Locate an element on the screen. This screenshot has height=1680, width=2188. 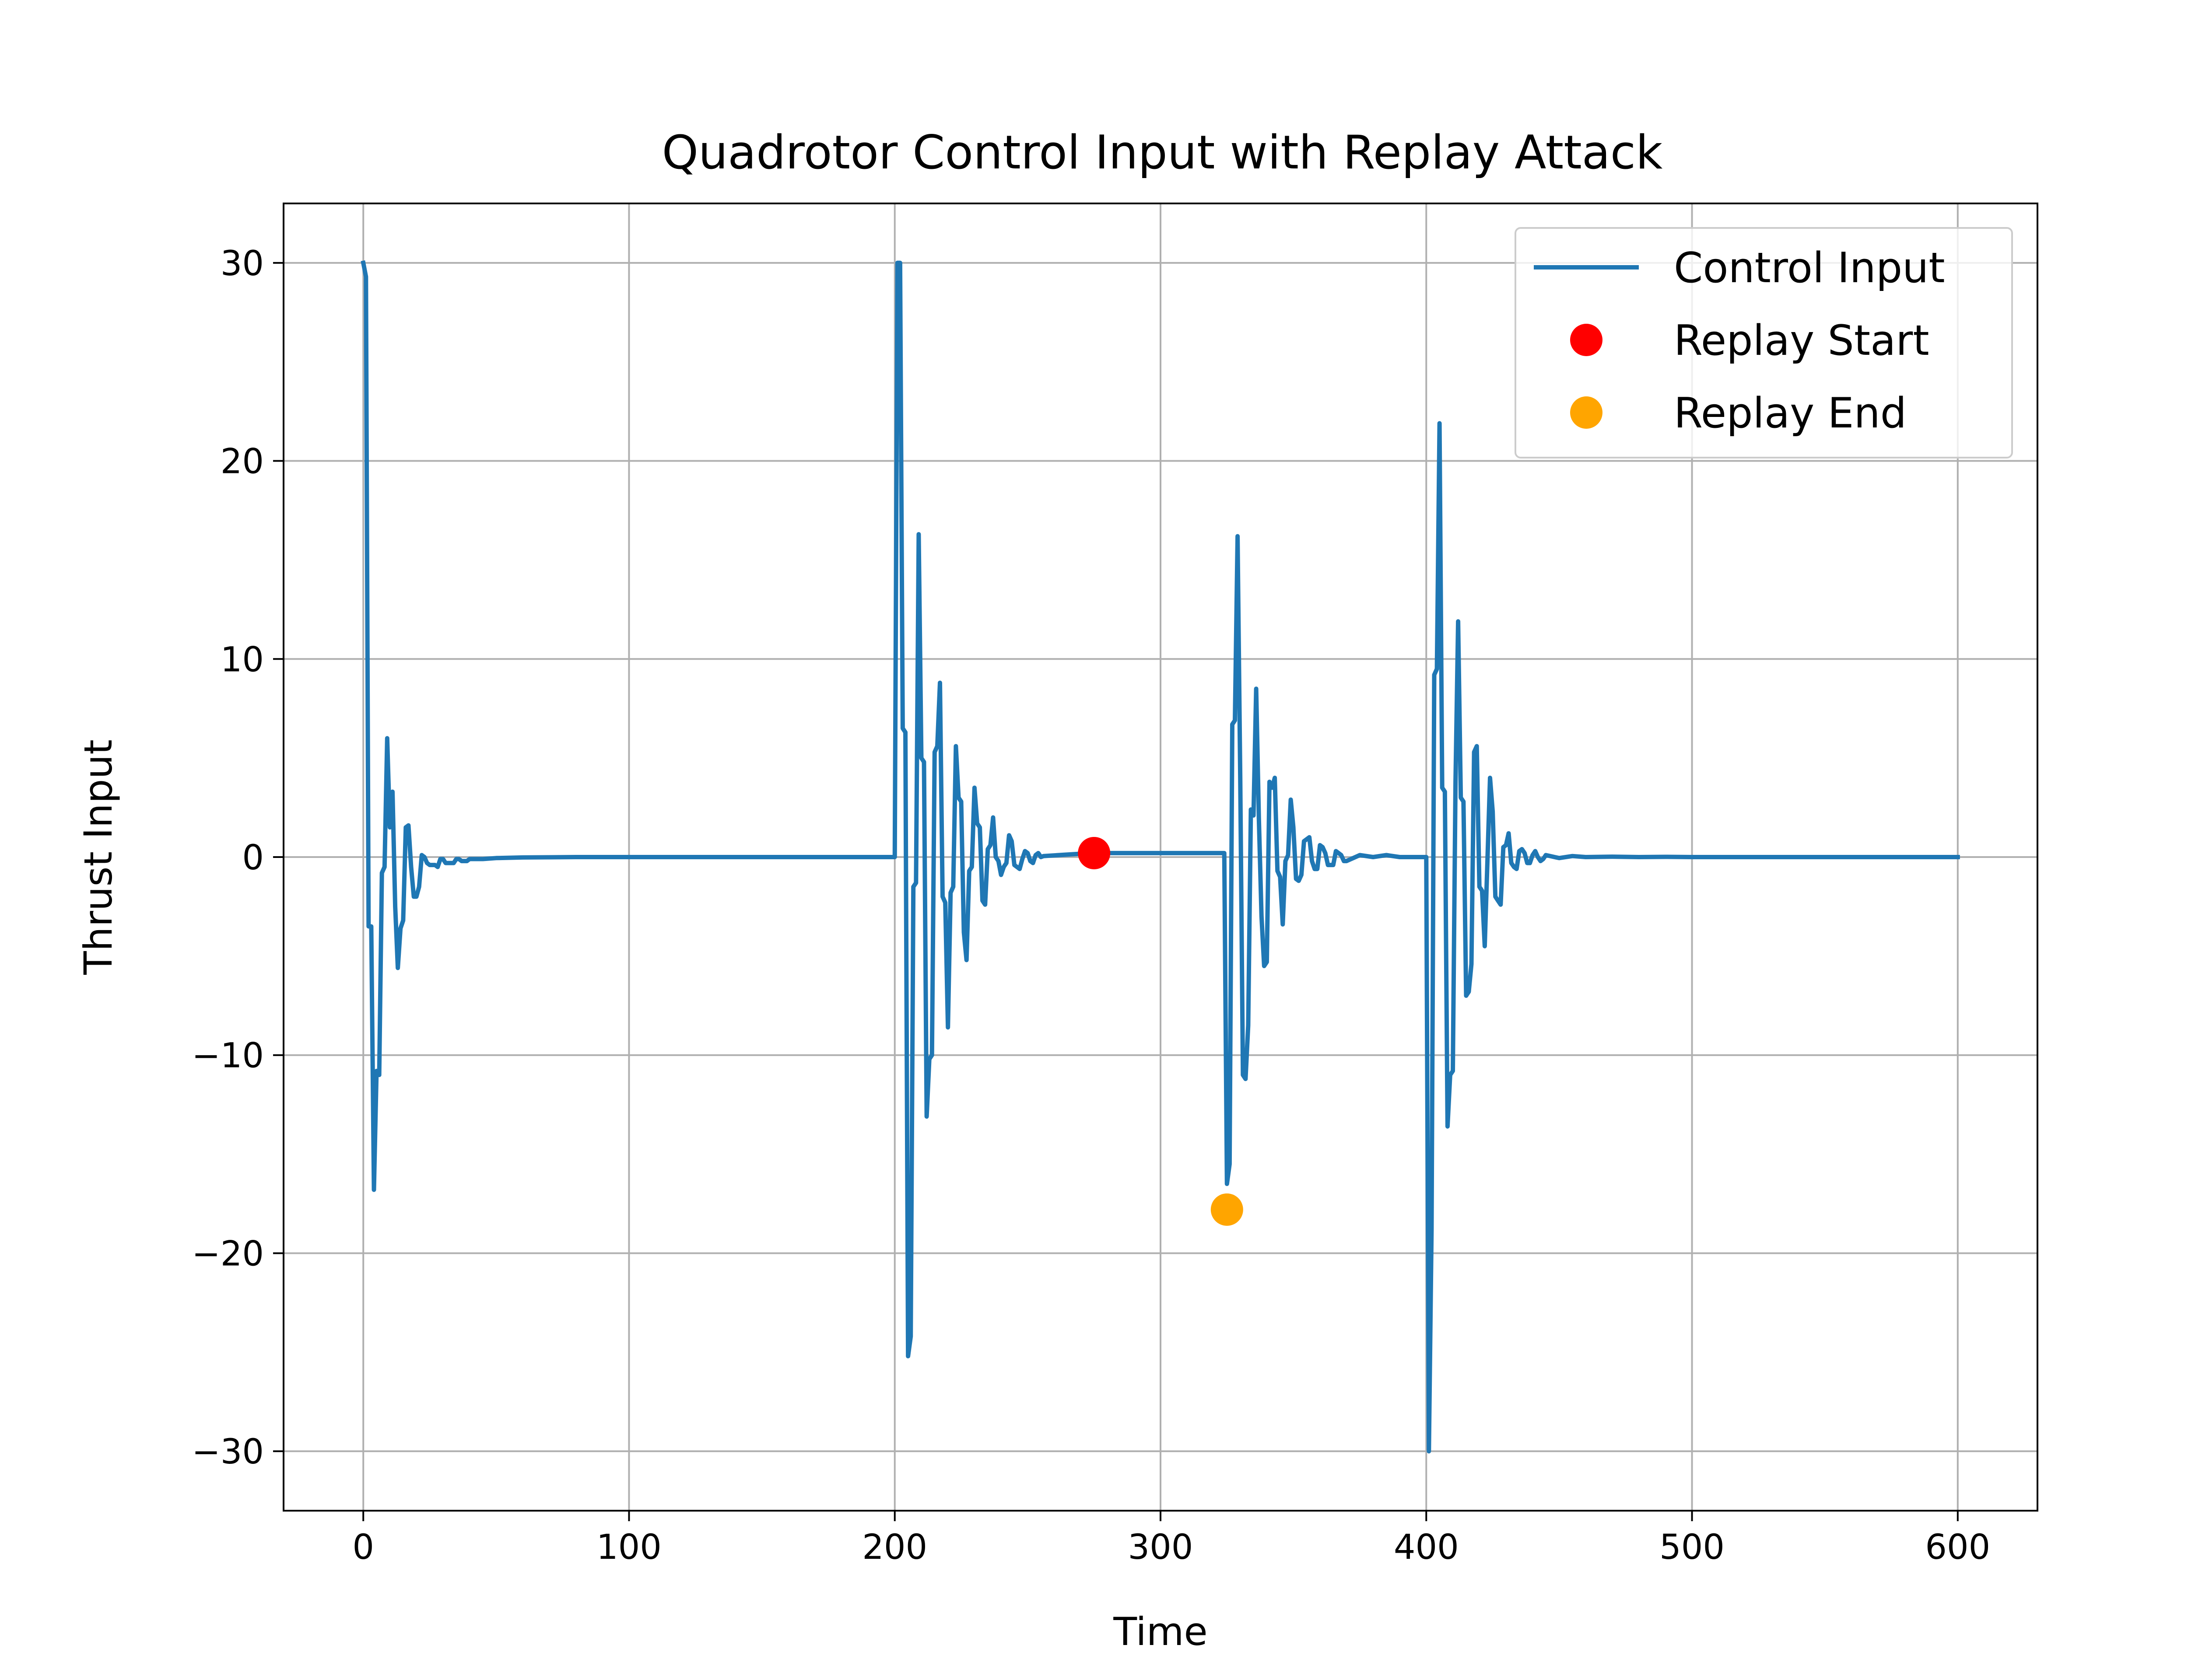
y-tick-label: −10 is located at coordinates (228, 1056).